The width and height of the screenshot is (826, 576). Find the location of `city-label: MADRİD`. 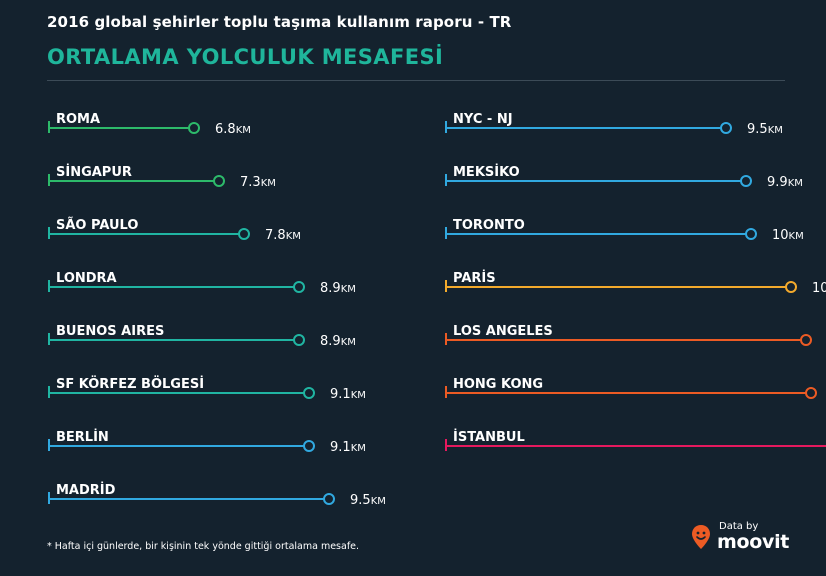

city-label: MADRİD is located at coordinates (86, 490).